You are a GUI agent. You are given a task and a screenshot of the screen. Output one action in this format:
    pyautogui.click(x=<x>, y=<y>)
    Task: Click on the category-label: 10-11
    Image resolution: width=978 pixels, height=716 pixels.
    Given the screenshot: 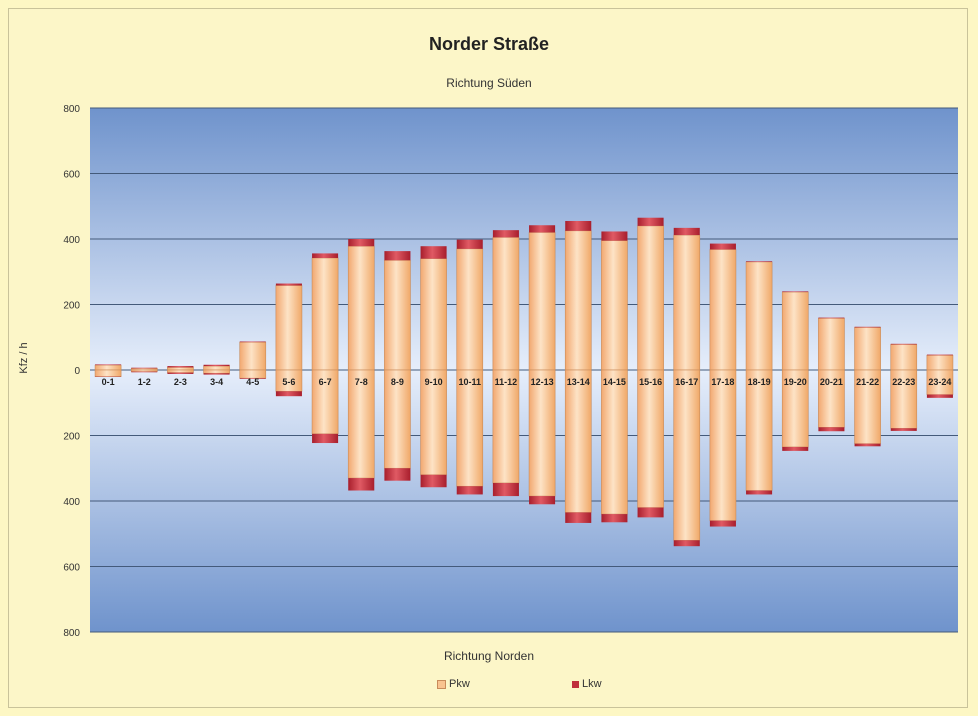 What is the action you would take?
    pyautogui.click(x=469, y=382)
    